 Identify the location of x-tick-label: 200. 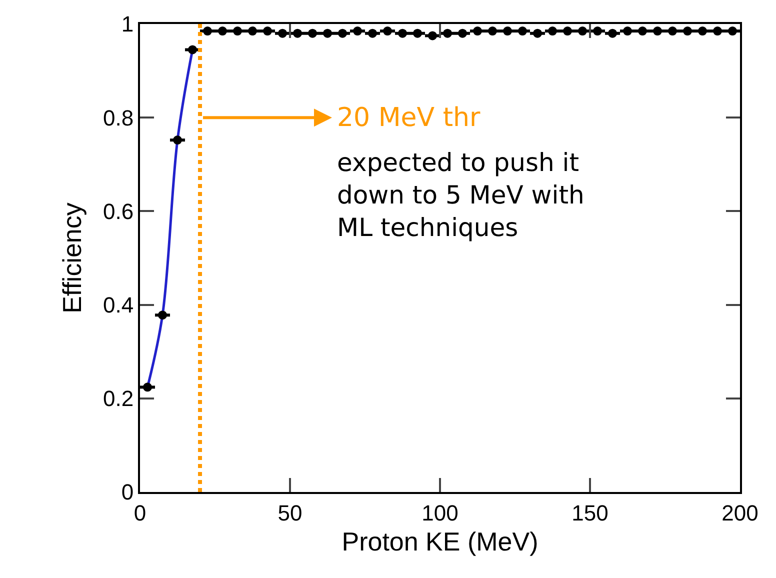
(740, 513).